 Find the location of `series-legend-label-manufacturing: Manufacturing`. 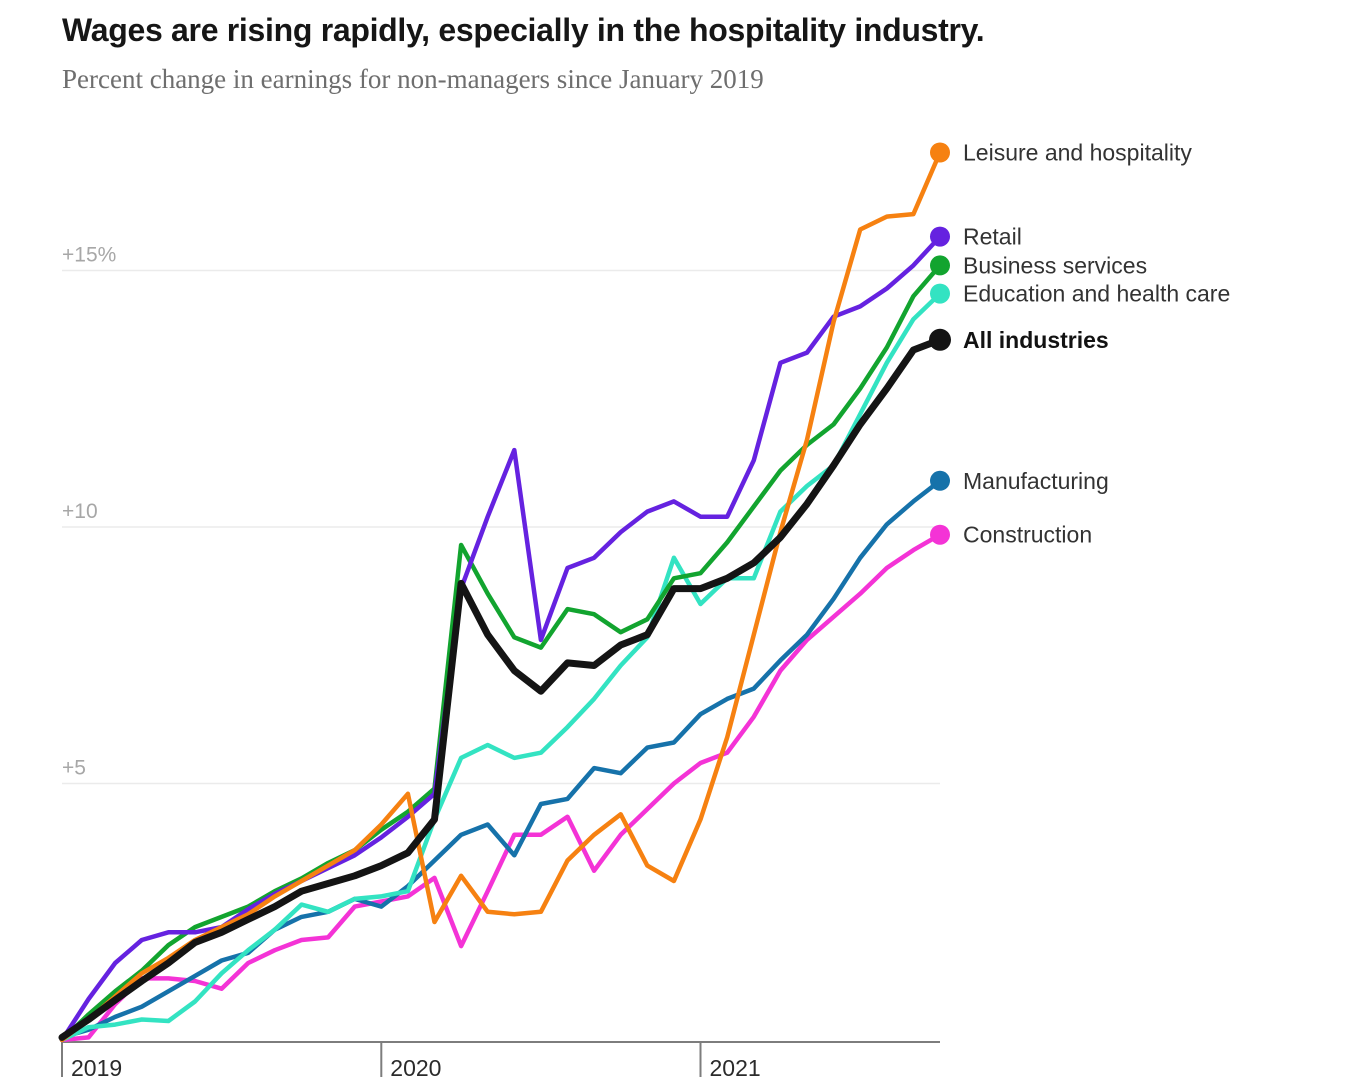

series-legend-label-manufacturing: Manufacturing is located at coordinates (1036, 481).